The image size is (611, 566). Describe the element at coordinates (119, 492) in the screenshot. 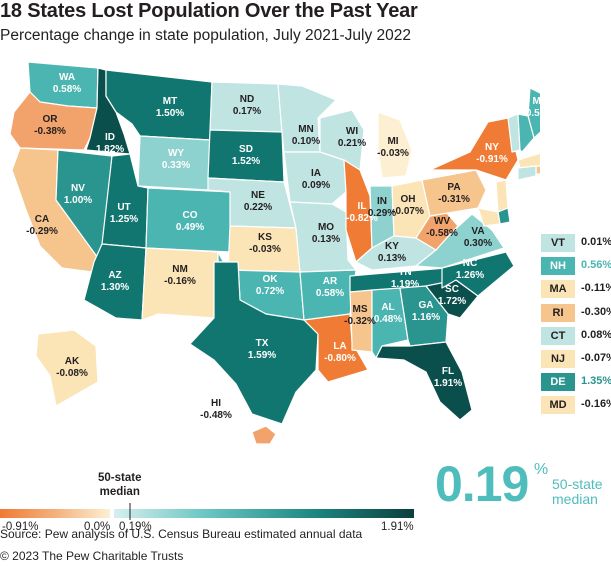

I see `legend-median-title-line2: median` at that location.